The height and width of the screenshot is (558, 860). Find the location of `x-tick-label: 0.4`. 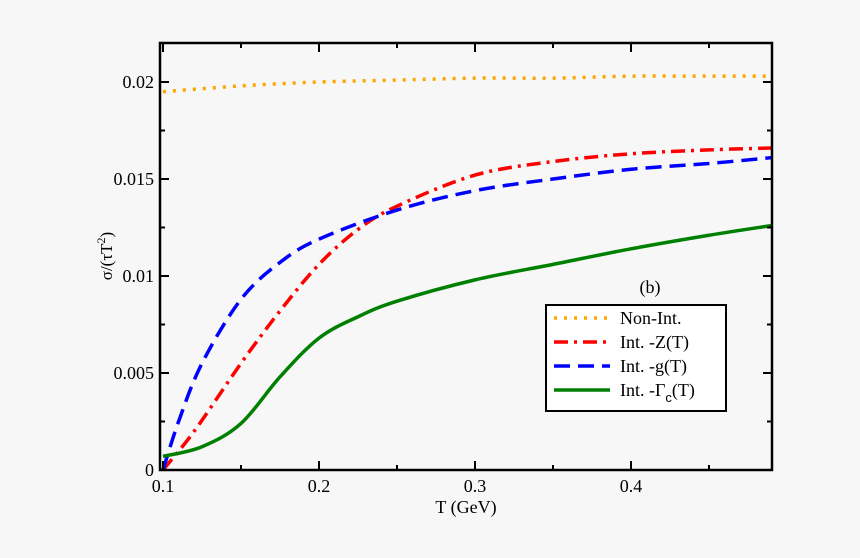

x-tick-label: 0.4 is located at coordinates (631, 486).